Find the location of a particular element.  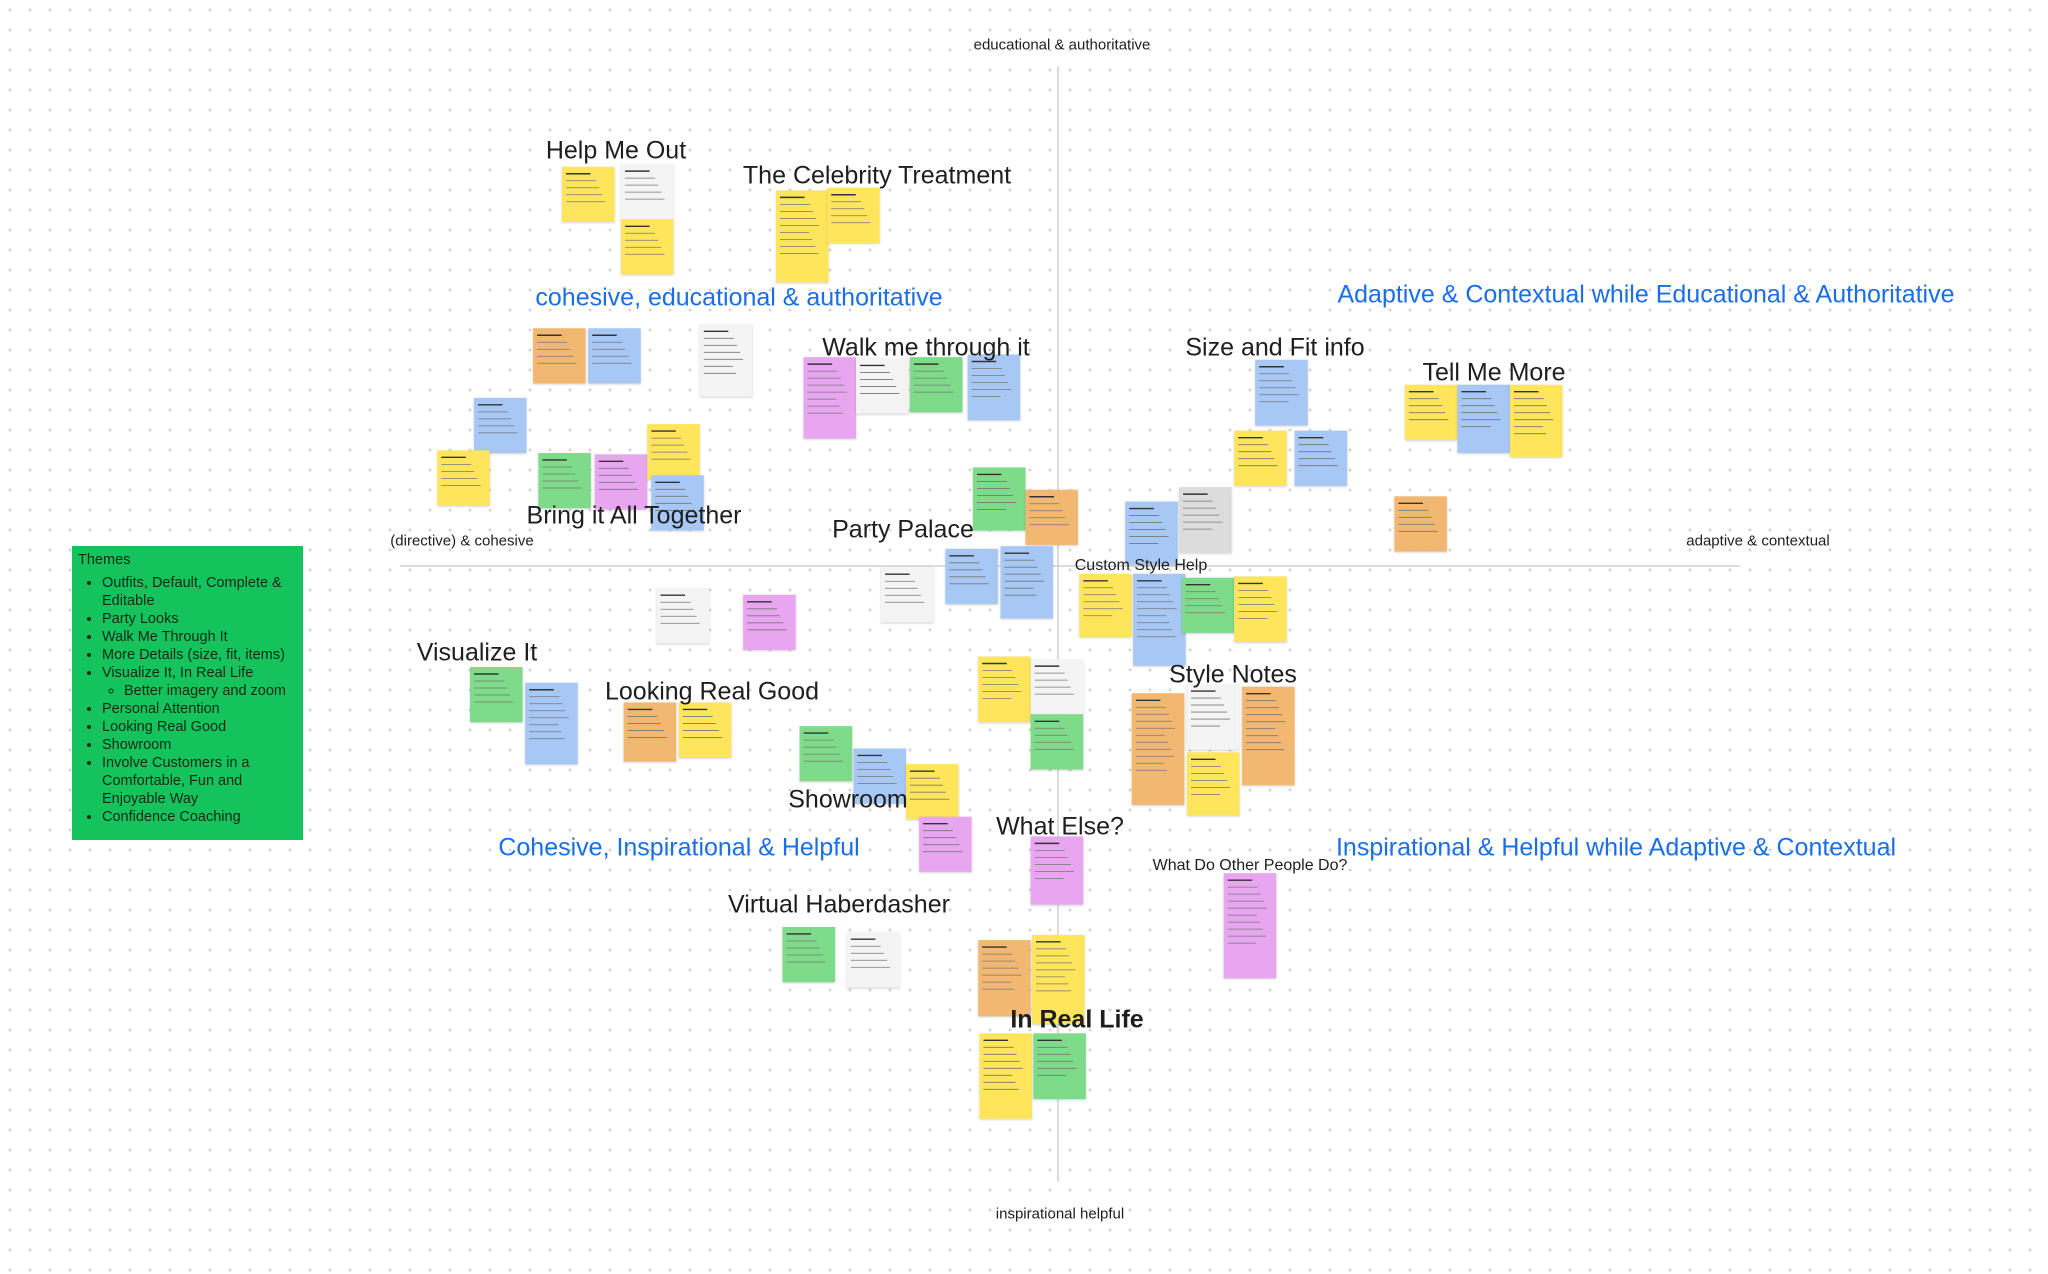

cluster-title: Showroom is located at coordinates (848, 799).